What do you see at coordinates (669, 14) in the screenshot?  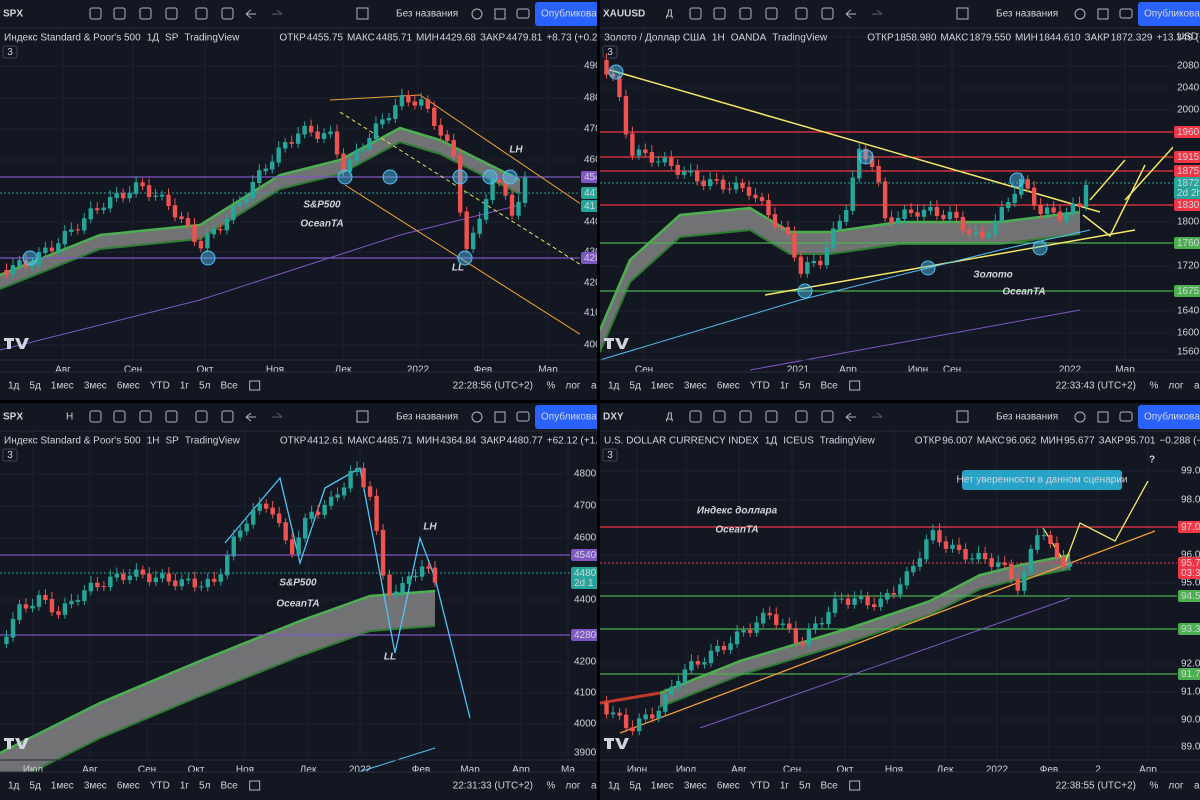 I see `interval: Д` at bounding box center [669, 14].